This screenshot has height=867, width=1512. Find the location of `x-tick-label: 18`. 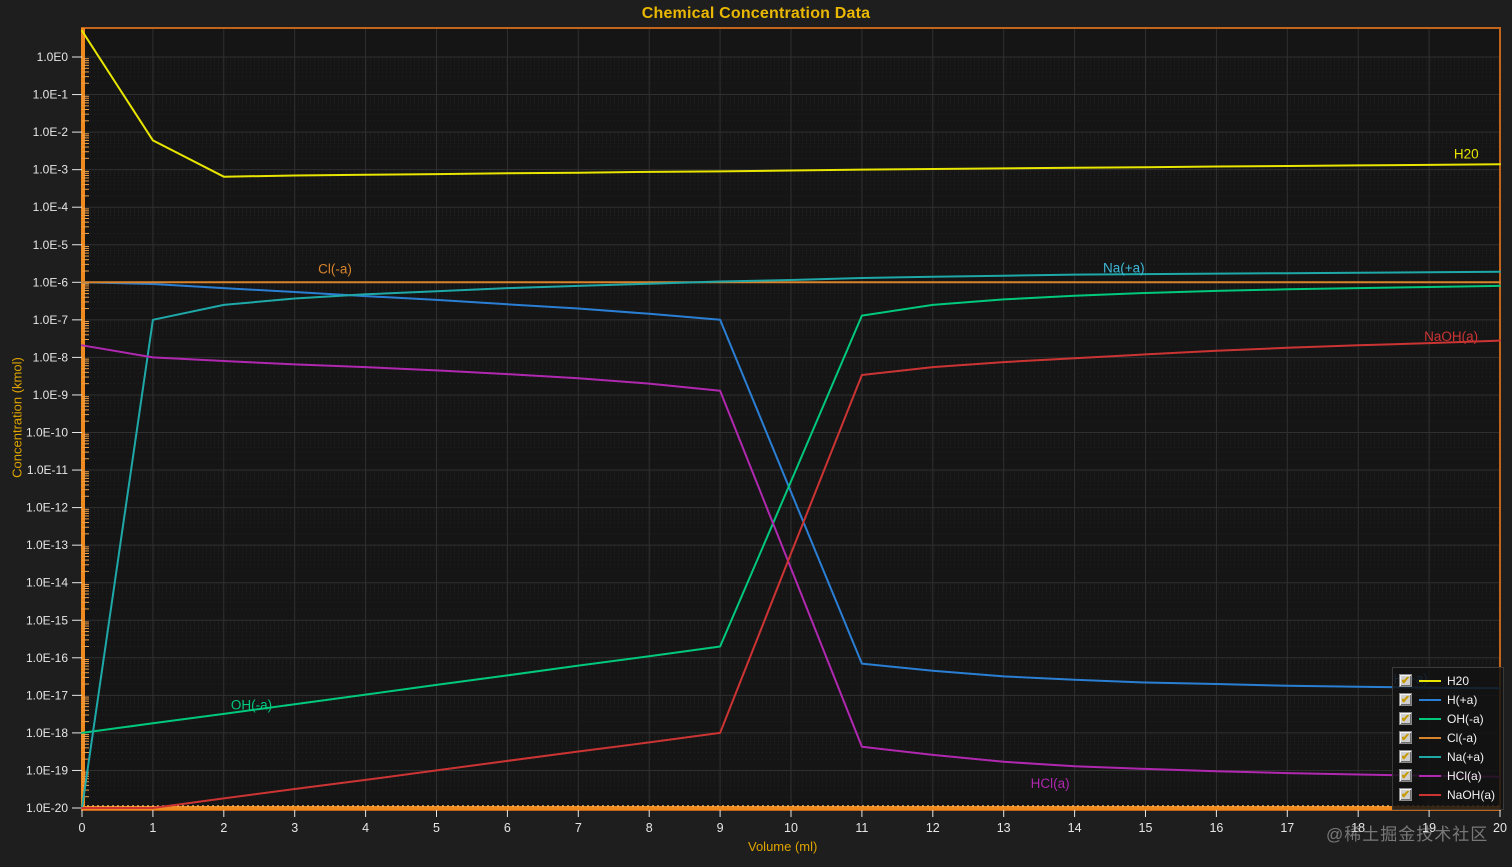

x-tick-label: 18 is located at coordinates (1358, 828).